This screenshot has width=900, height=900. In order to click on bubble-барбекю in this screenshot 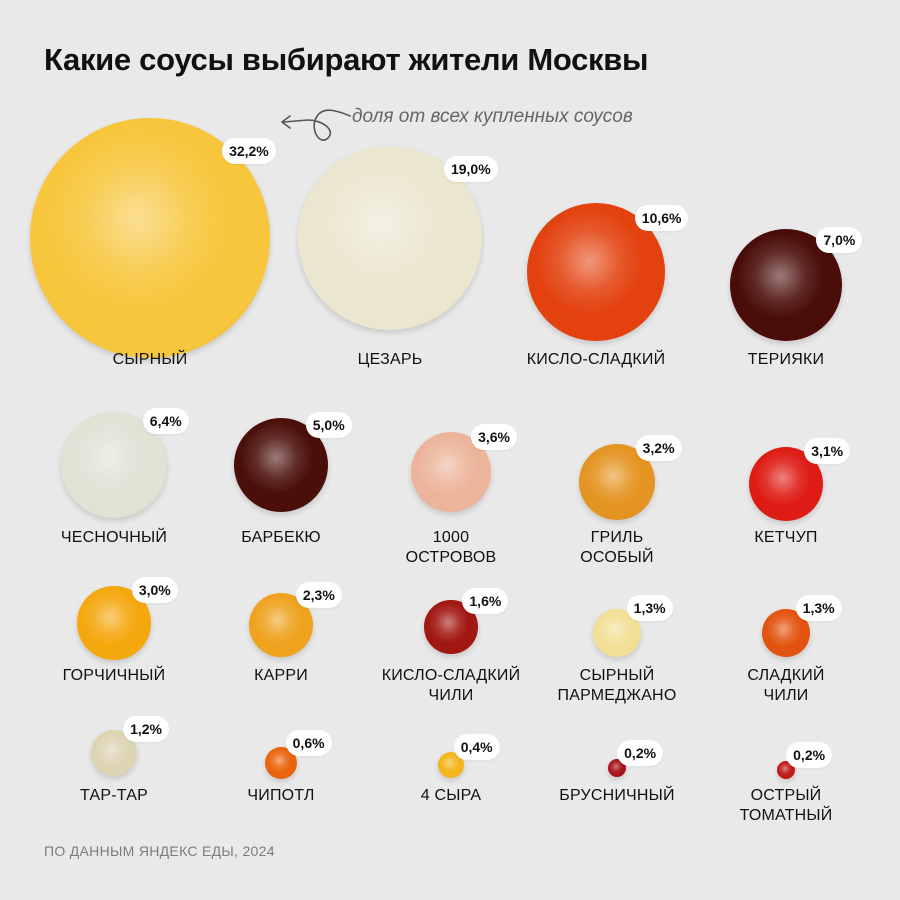, I will do `click(281, 465)`.